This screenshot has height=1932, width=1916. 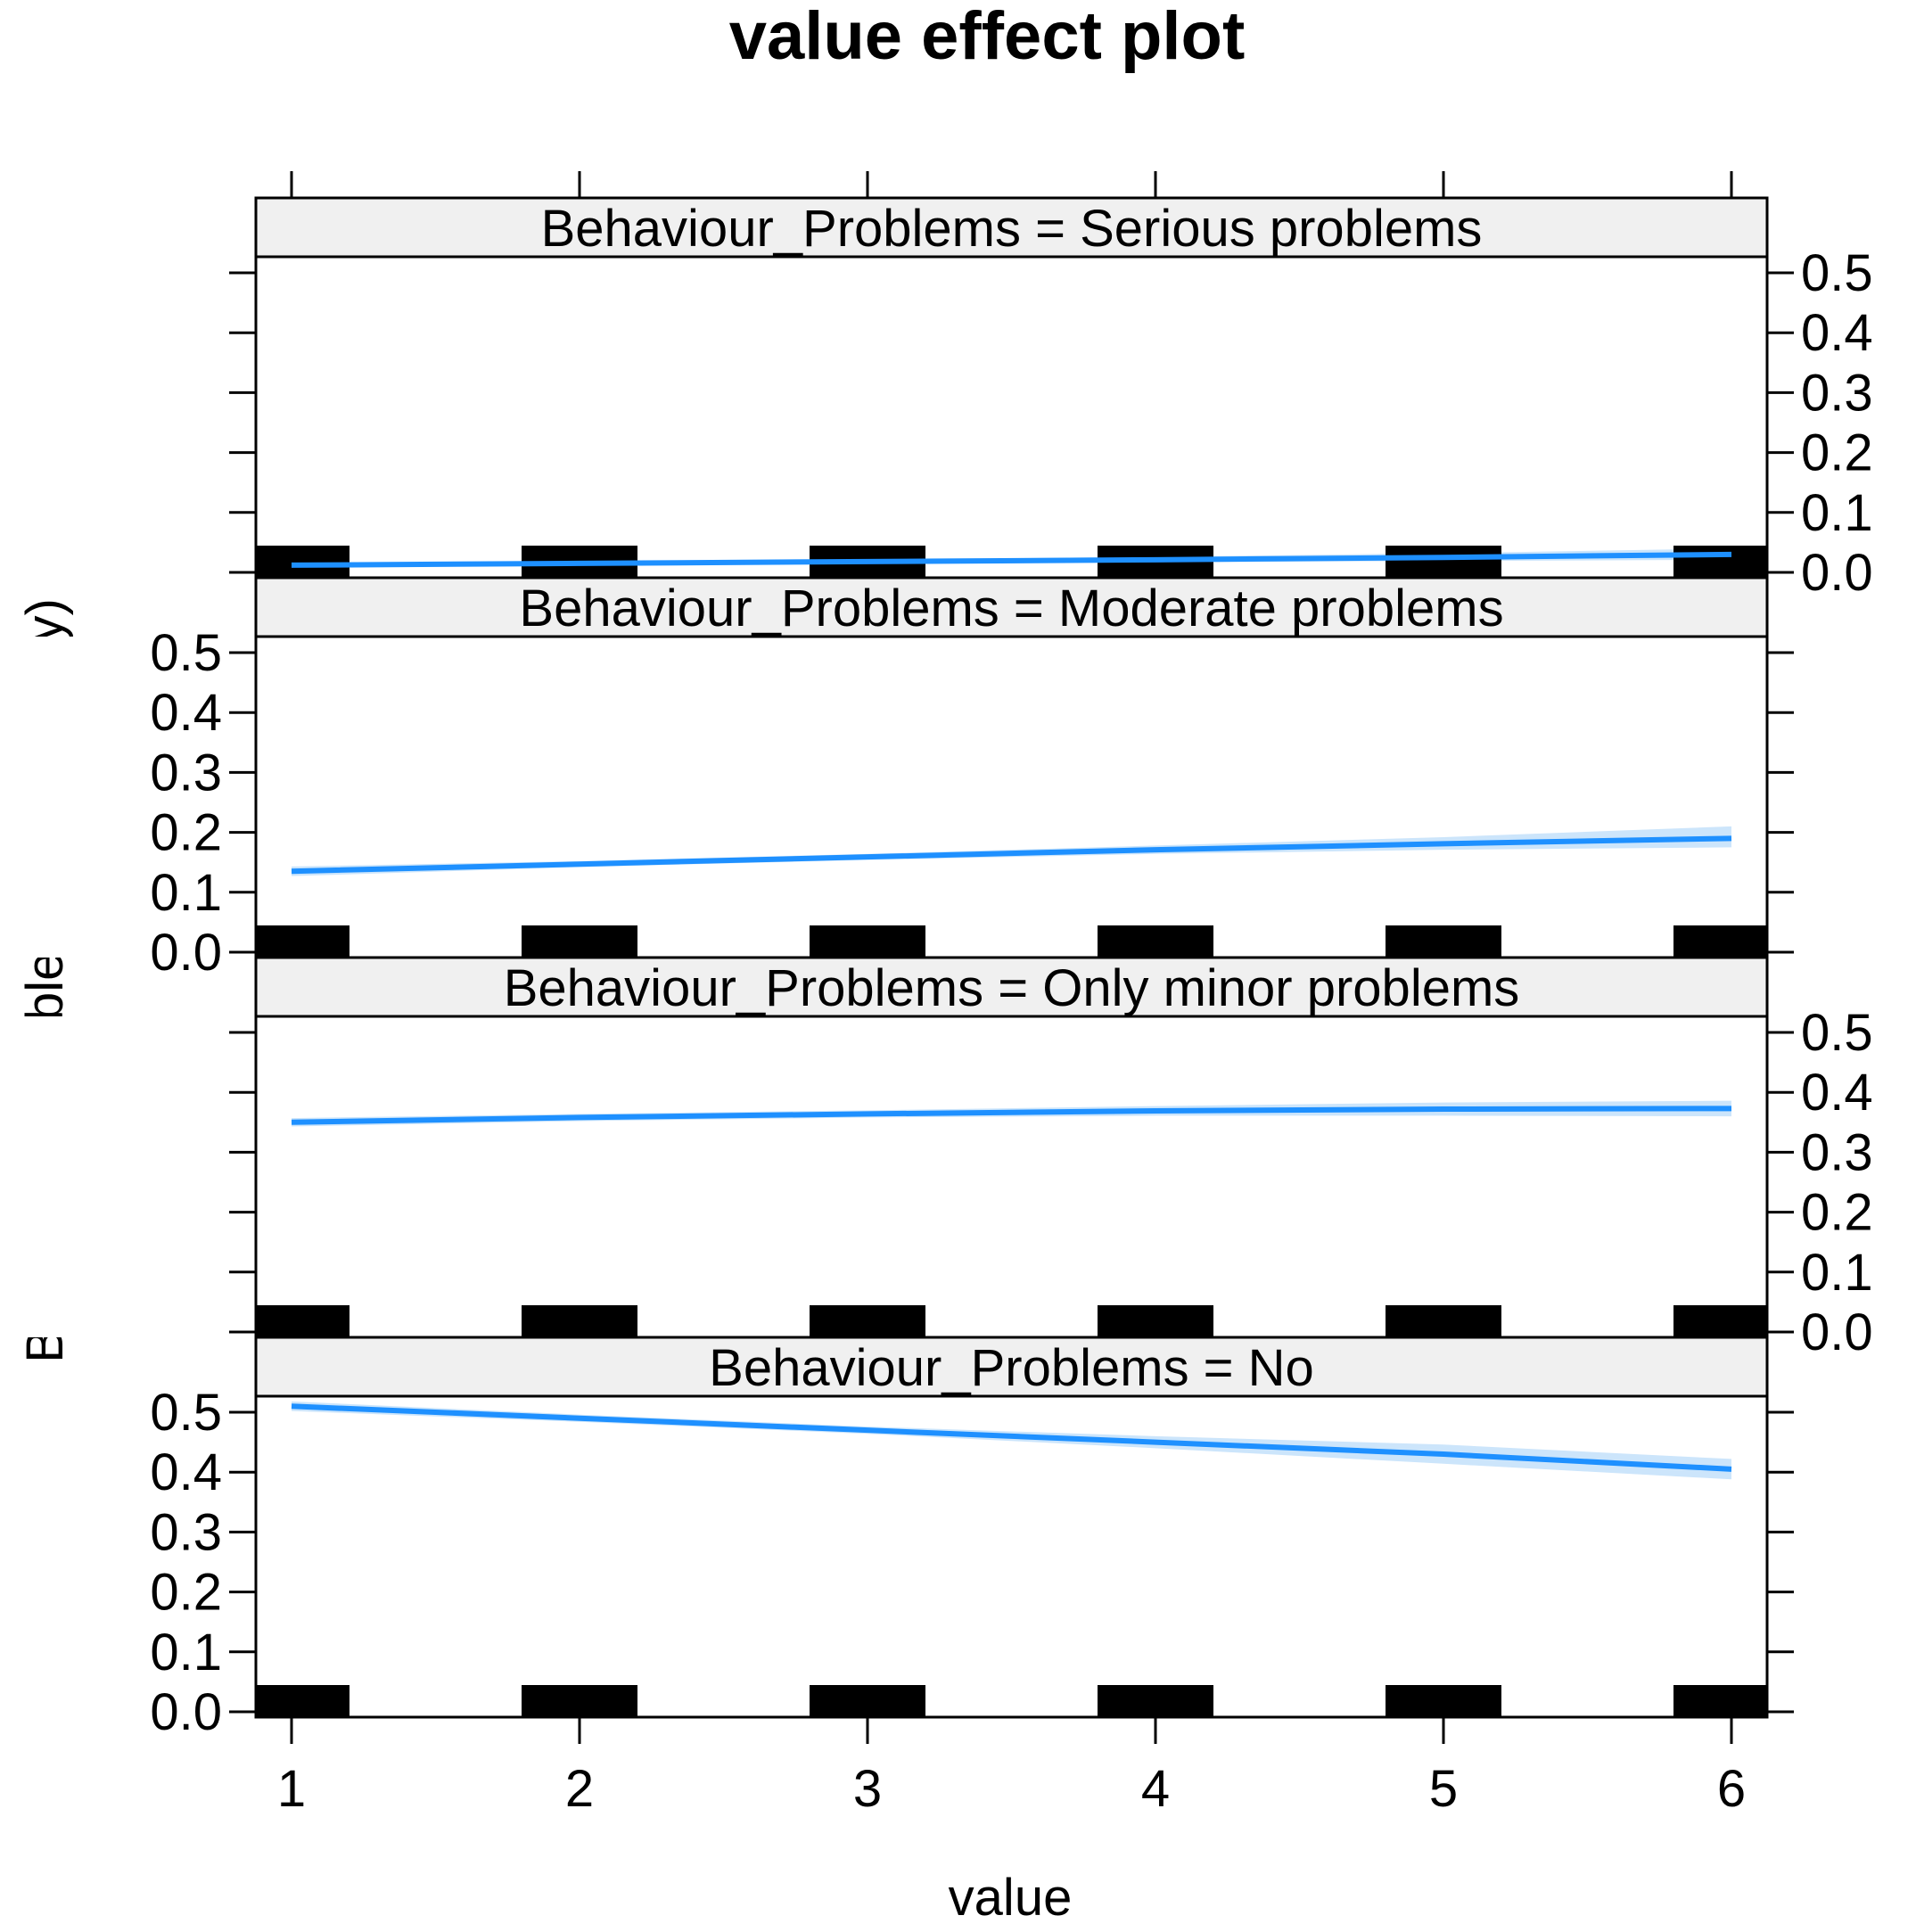 I want to click on strip-label: Behaviour_Problems = Only minor problems, so click(x=1012, y=988).